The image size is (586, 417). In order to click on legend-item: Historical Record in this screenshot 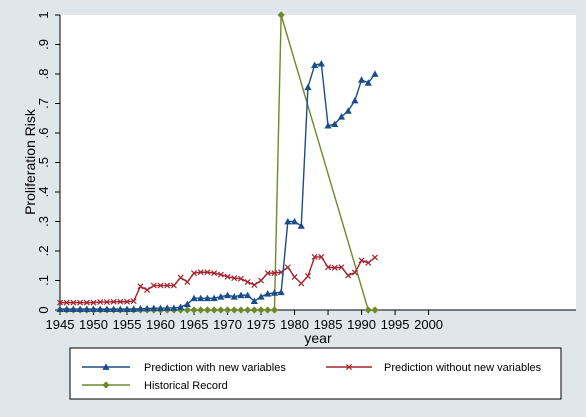, I will do `click(155, 386)`.